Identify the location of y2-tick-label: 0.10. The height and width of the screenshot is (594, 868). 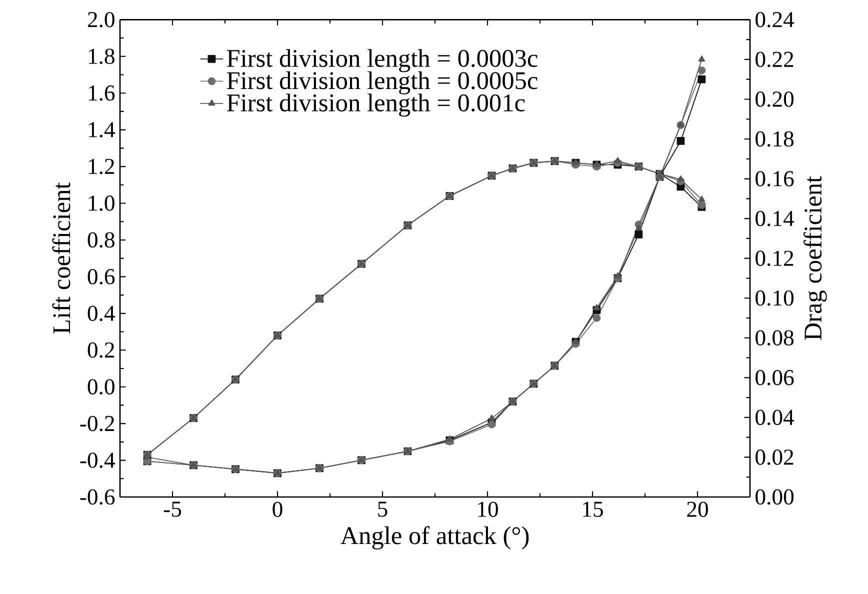
(775, 298).